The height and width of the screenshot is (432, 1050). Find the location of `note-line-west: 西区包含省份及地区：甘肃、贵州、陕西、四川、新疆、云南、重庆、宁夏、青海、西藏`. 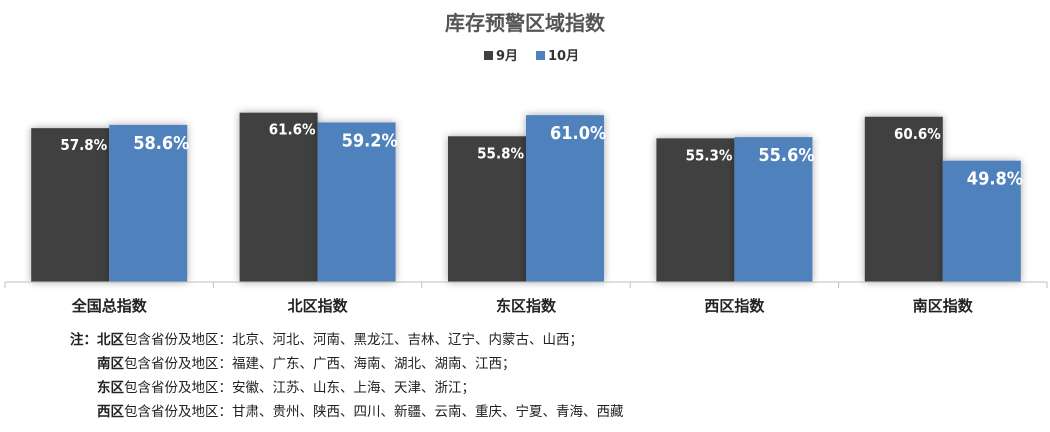

note-line-west: 西区包含省份及地区：甘肃、贵州、陕西、四川、新疆、云南、重庆、宁夏、青海、西藏 is located at coordinates (347, 412).